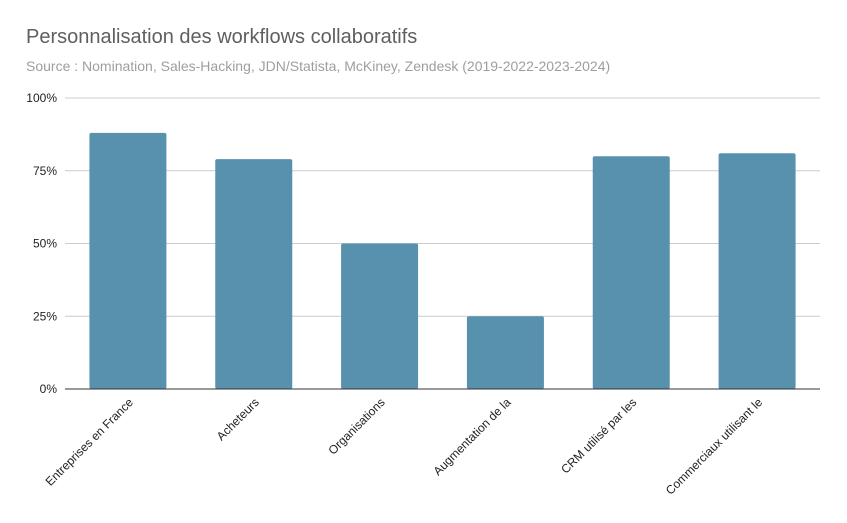 Image resolution: width=847 pixels, height=523 pixels. Describe the element at coordinates (41, 98) in the screenshot. I see `y-tick-label: 100%` at that location.